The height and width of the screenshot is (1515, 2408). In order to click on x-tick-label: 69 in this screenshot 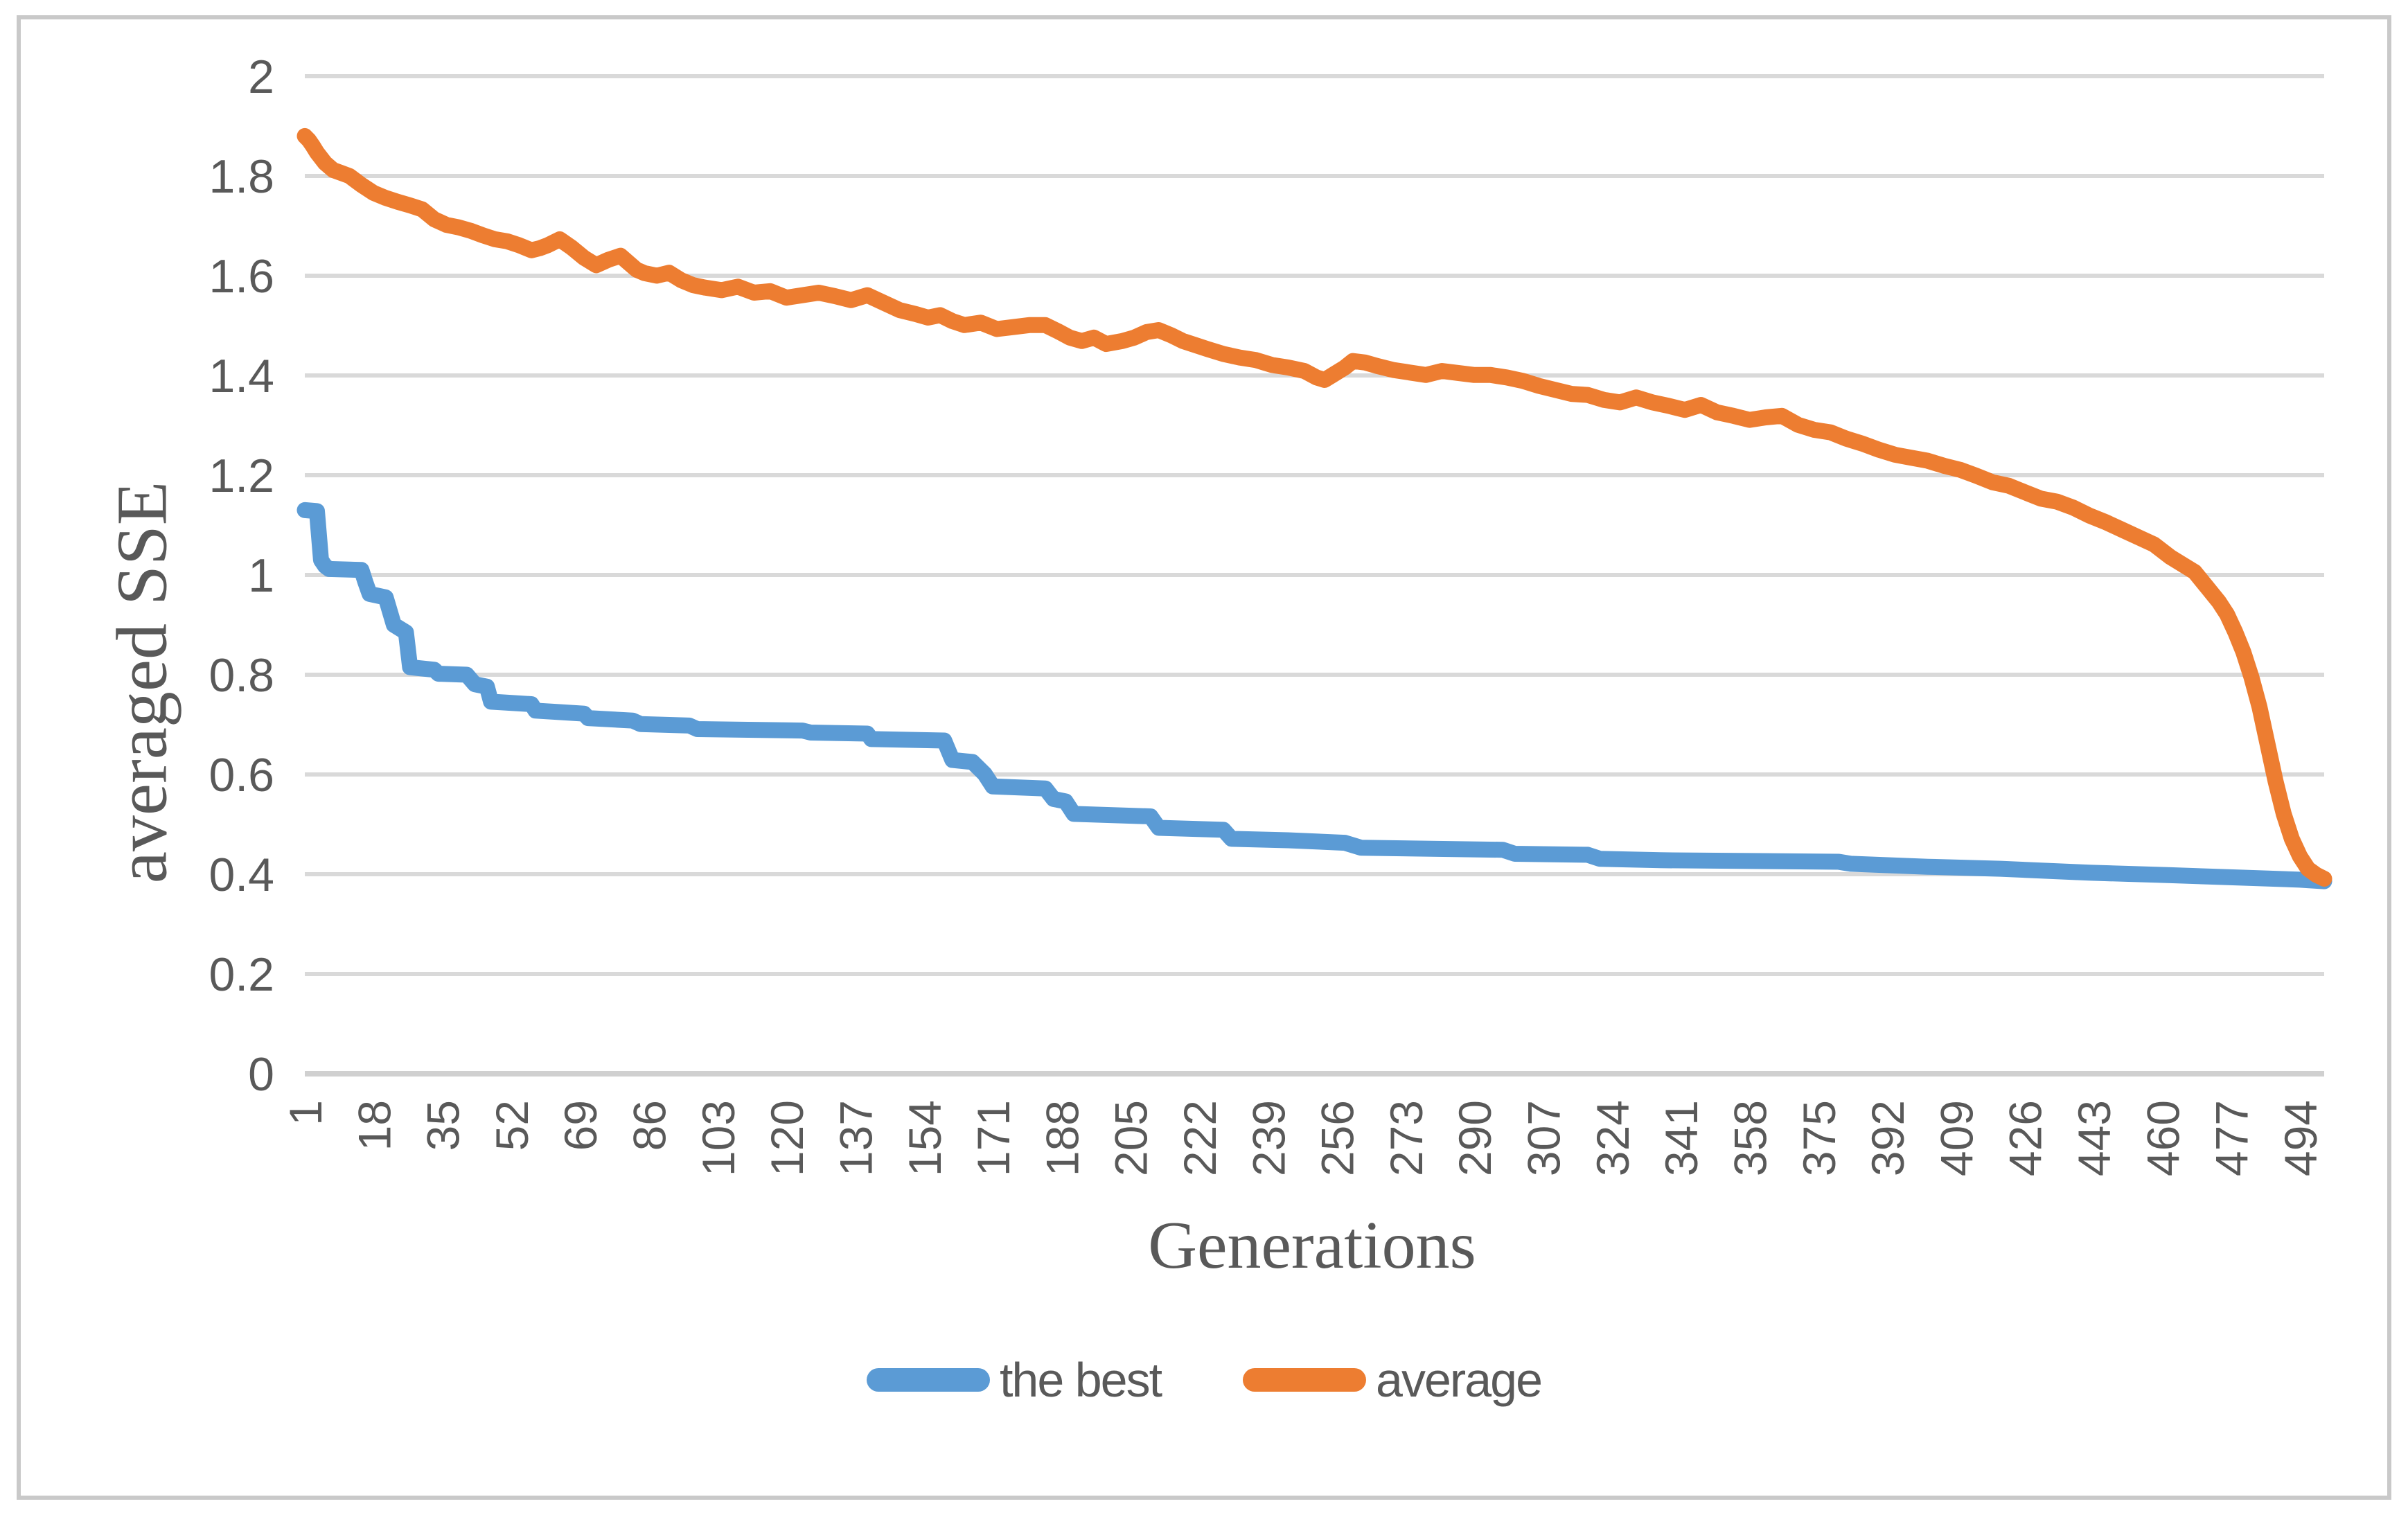, I will do `click(580, 1125)`.